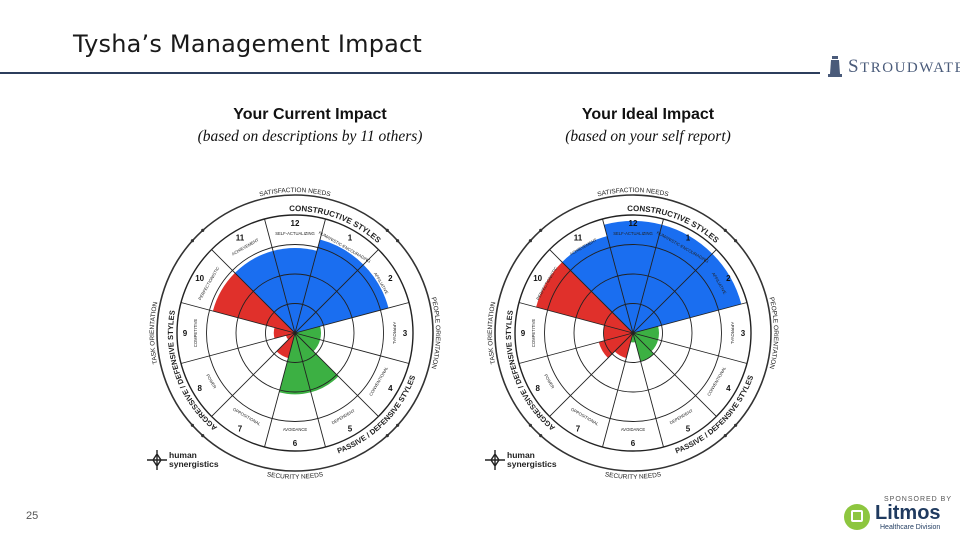 This screenshot has width=960, height=540. I want to click on segment-number-7: 7, so click(240, 428).